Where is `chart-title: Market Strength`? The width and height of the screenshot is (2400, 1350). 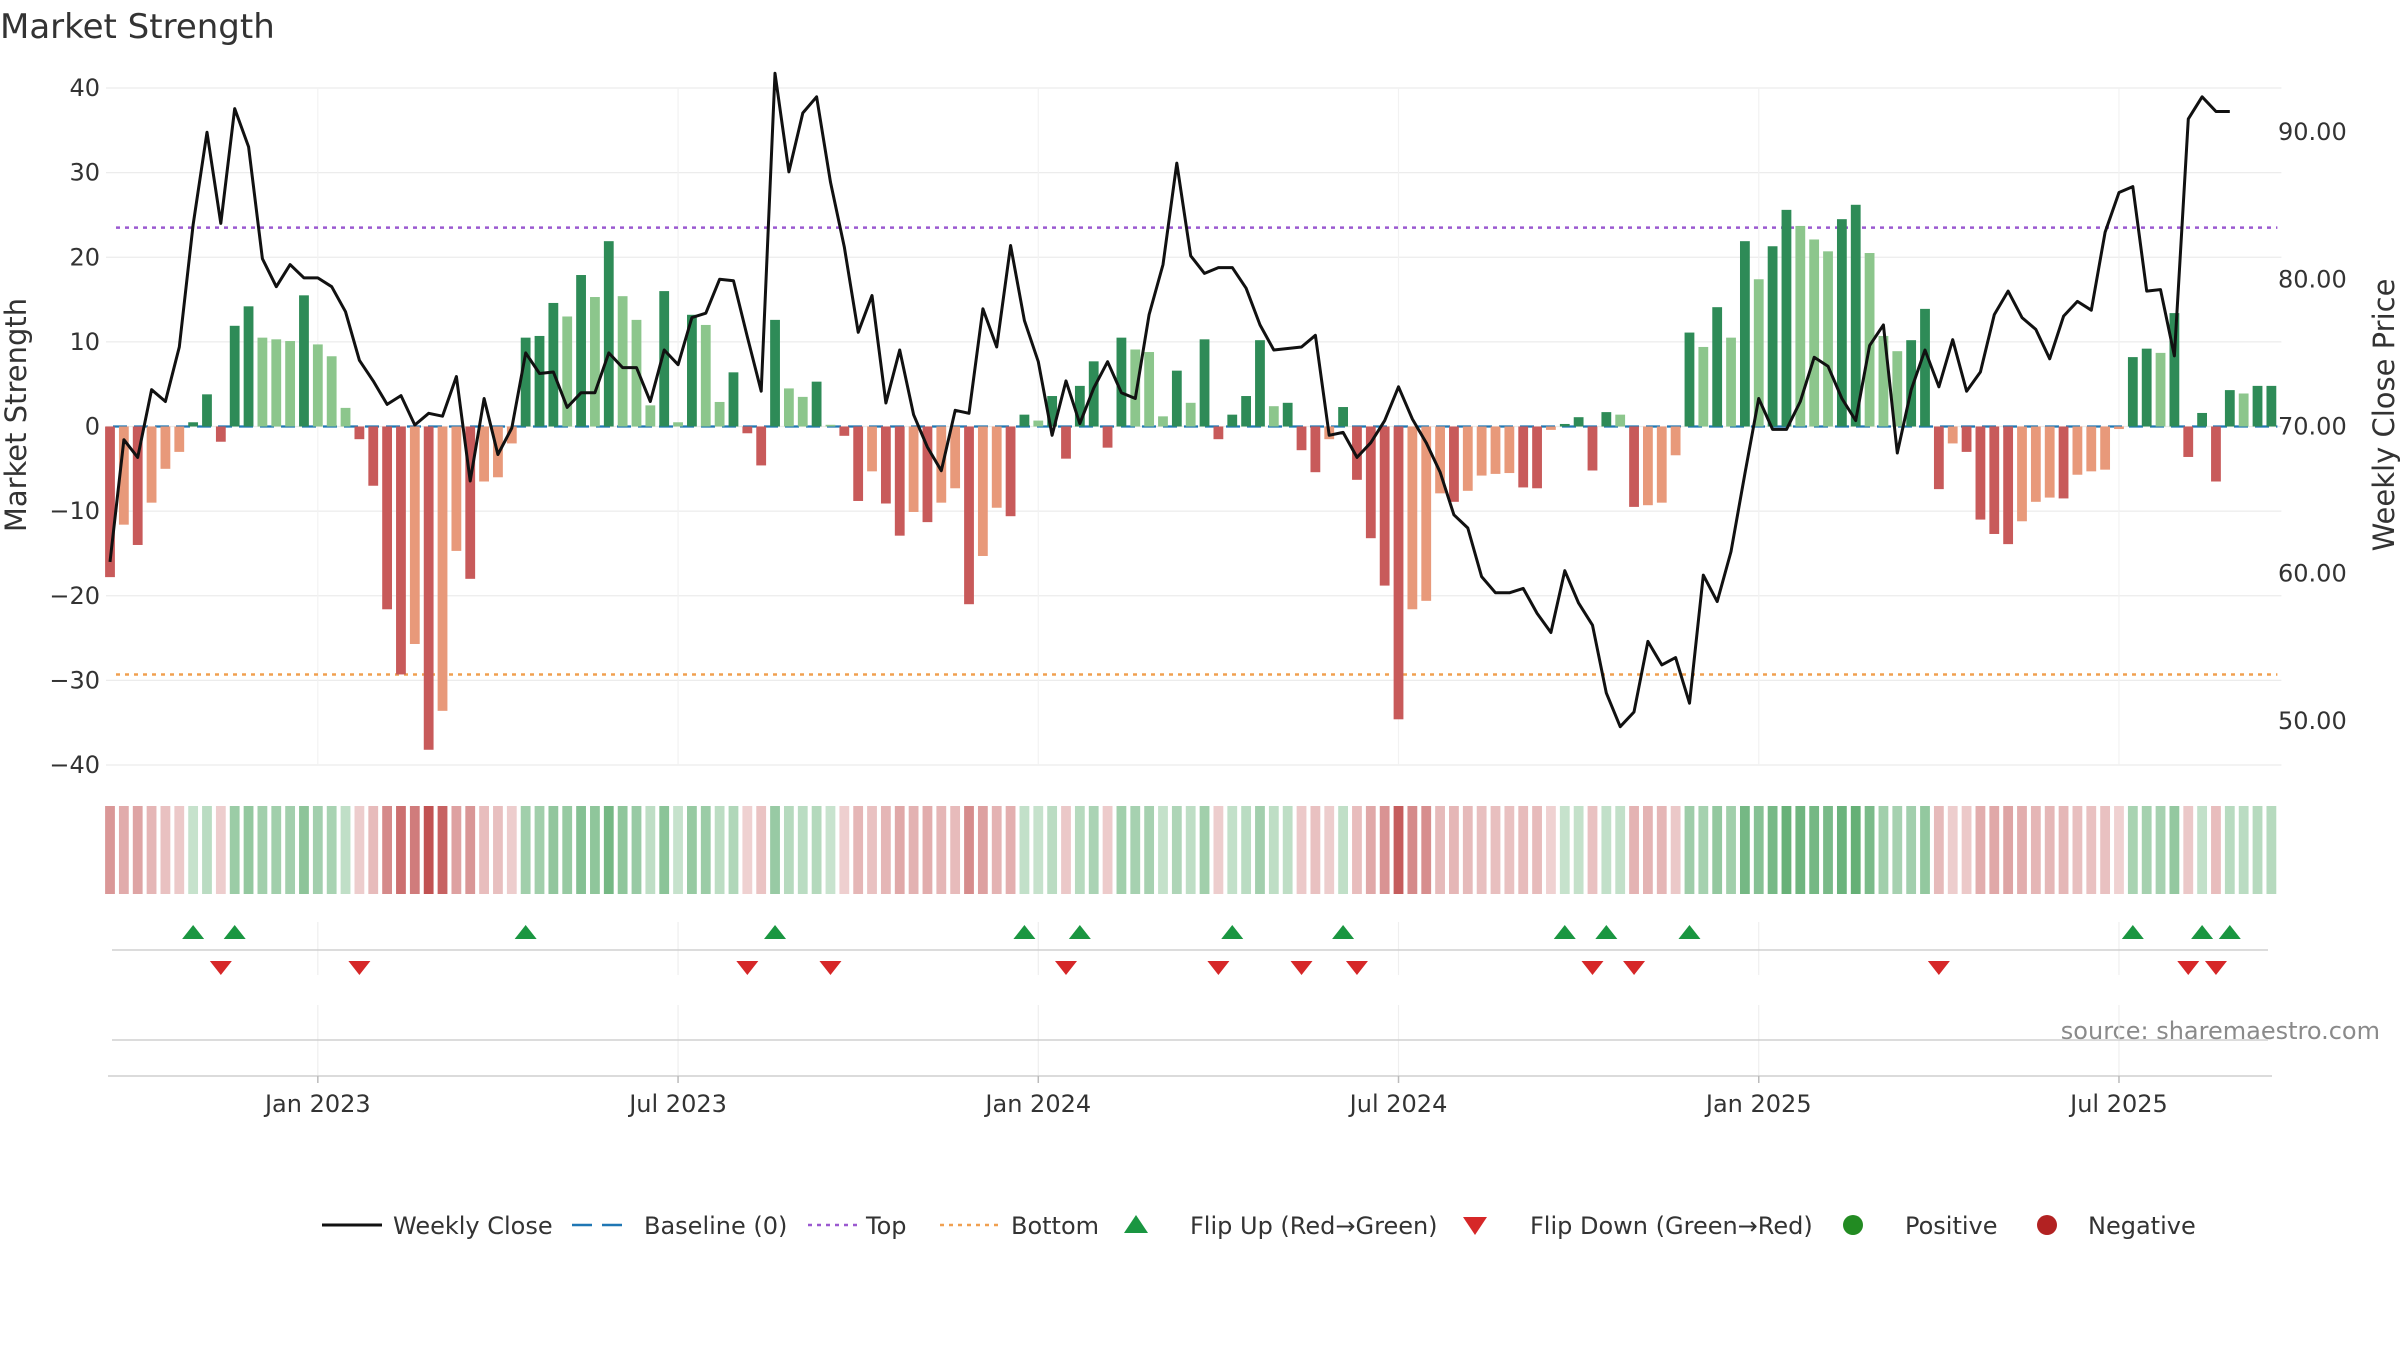 chart-title: Market Strength is located at coordinates (137, 27).